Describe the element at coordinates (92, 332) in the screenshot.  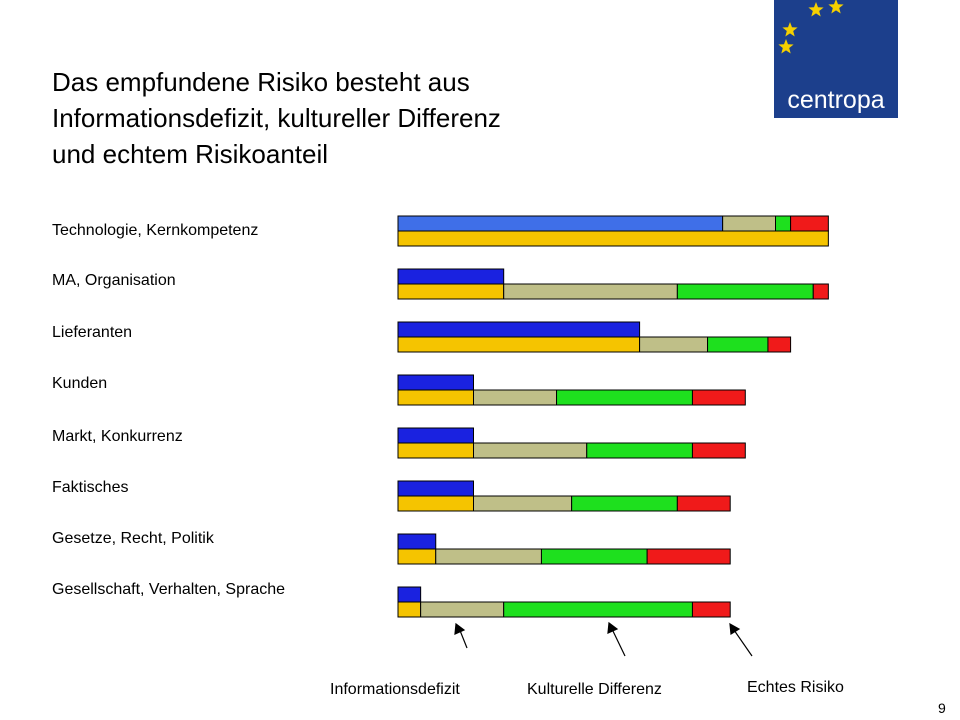
I see `category-label: Lieferanten` at that location.